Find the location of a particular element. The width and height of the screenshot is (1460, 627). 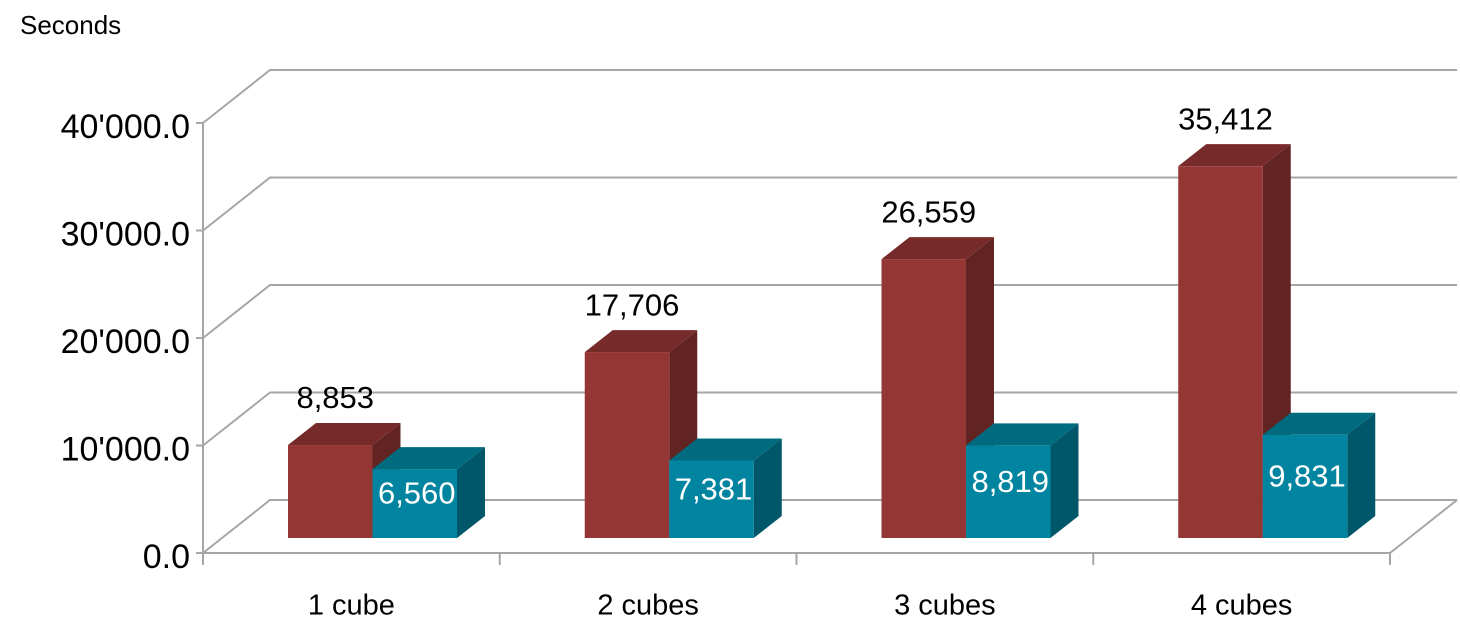

x-tick-label: 1 cube is located at coordinates (351, 606).